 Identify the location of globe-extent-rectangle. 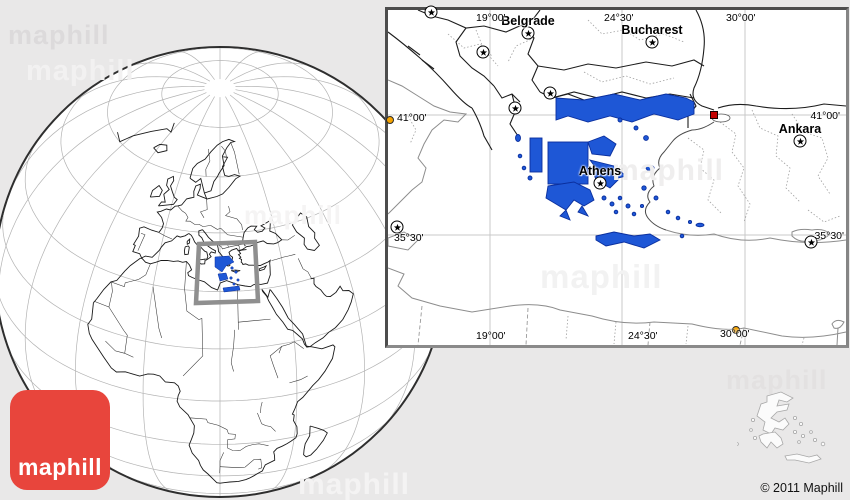
(227, 272).